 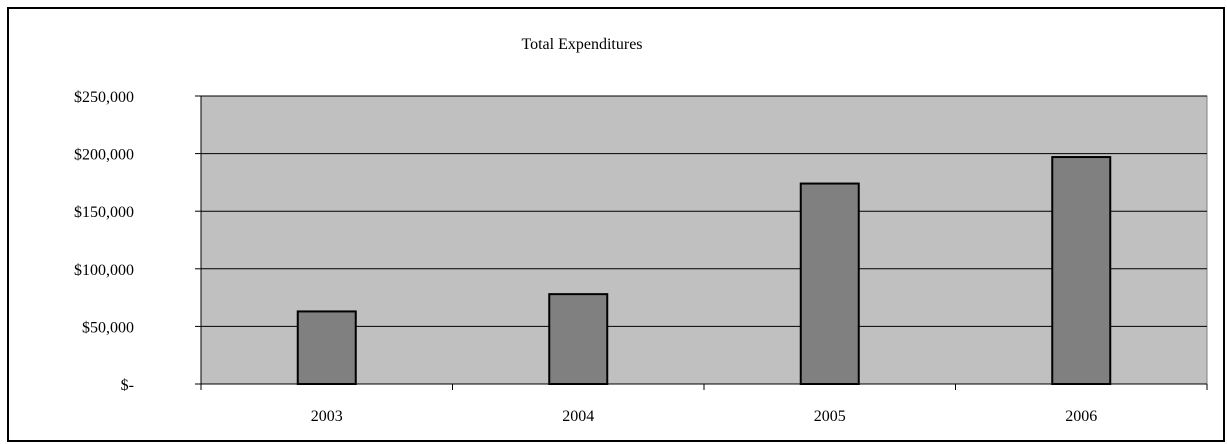 What do you see at coordinates (104, 155) in the screenshot?
I see `y-tick-label: $200,000` at bounding box center [104, 155].